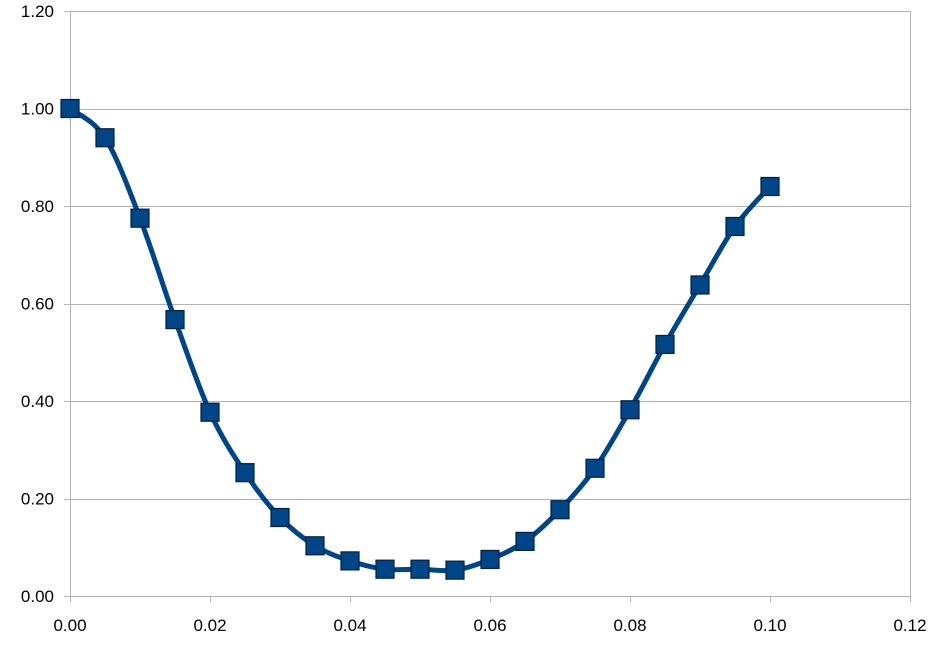 This screenshot has width=937, height=645. Describe the element at coordinates (37, 304) in the screenshot. I see `y-tick-label: 0.60` at that location.